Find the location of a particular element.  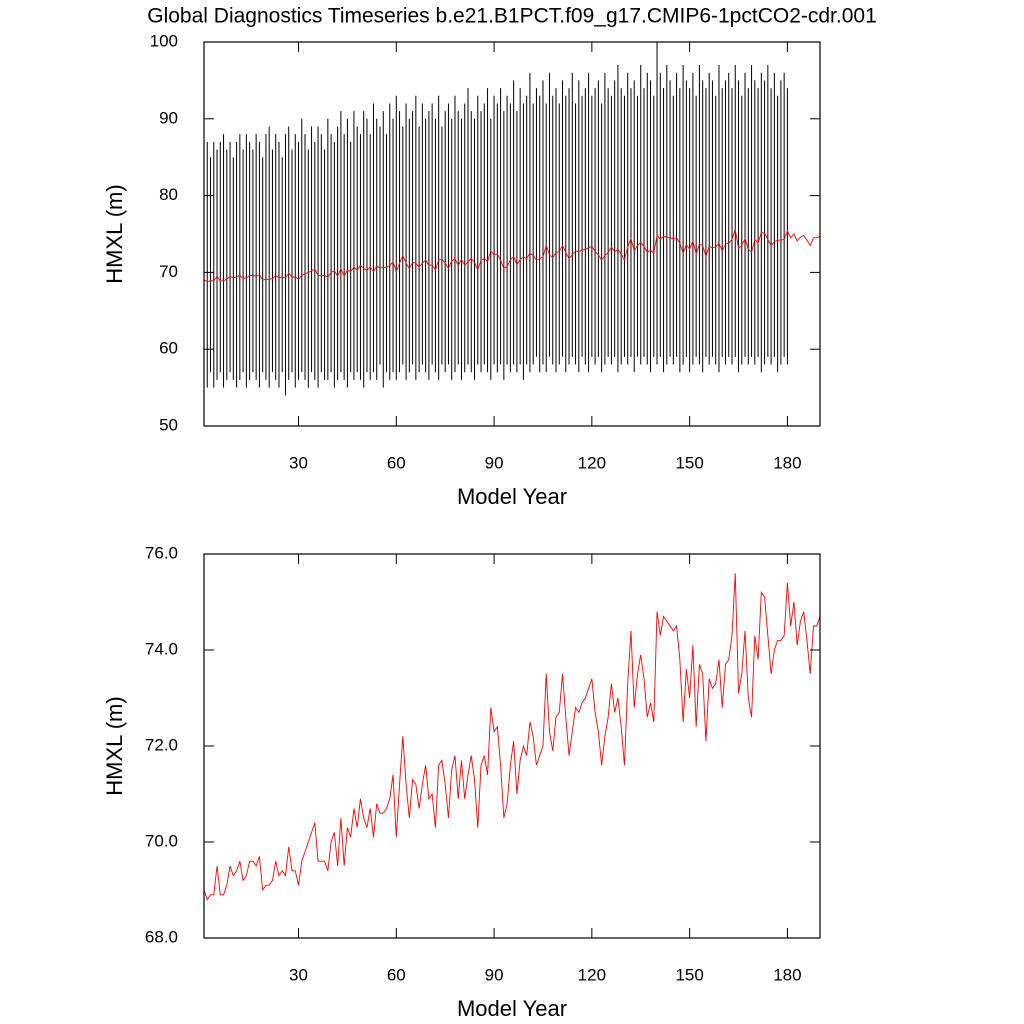

y-tick-label: 76.0 is located at coordinates (161, 552).